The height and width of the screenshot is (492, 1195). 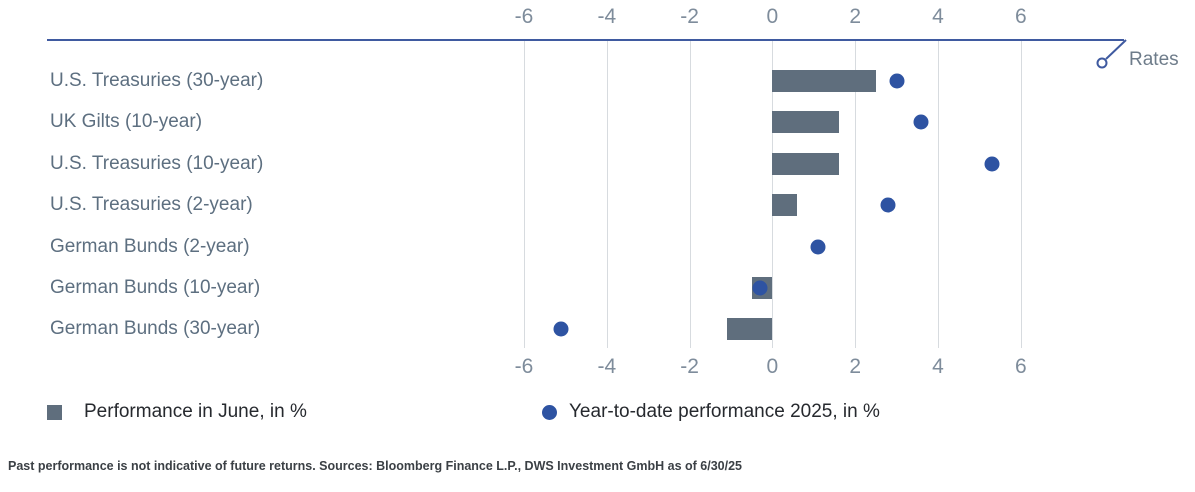 What do you see at coordinates (855, 16) in the screenshot?
I see `x-tick-label-top: 2` at bounding box center [855, 16].